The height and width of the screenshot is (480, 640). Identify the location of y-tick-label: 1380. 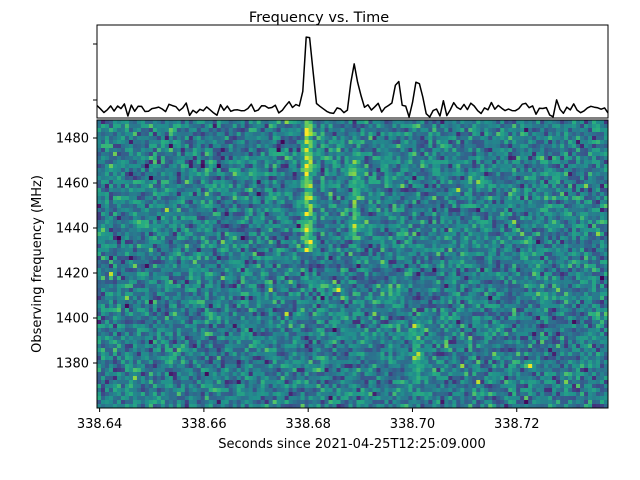
(72, 364).